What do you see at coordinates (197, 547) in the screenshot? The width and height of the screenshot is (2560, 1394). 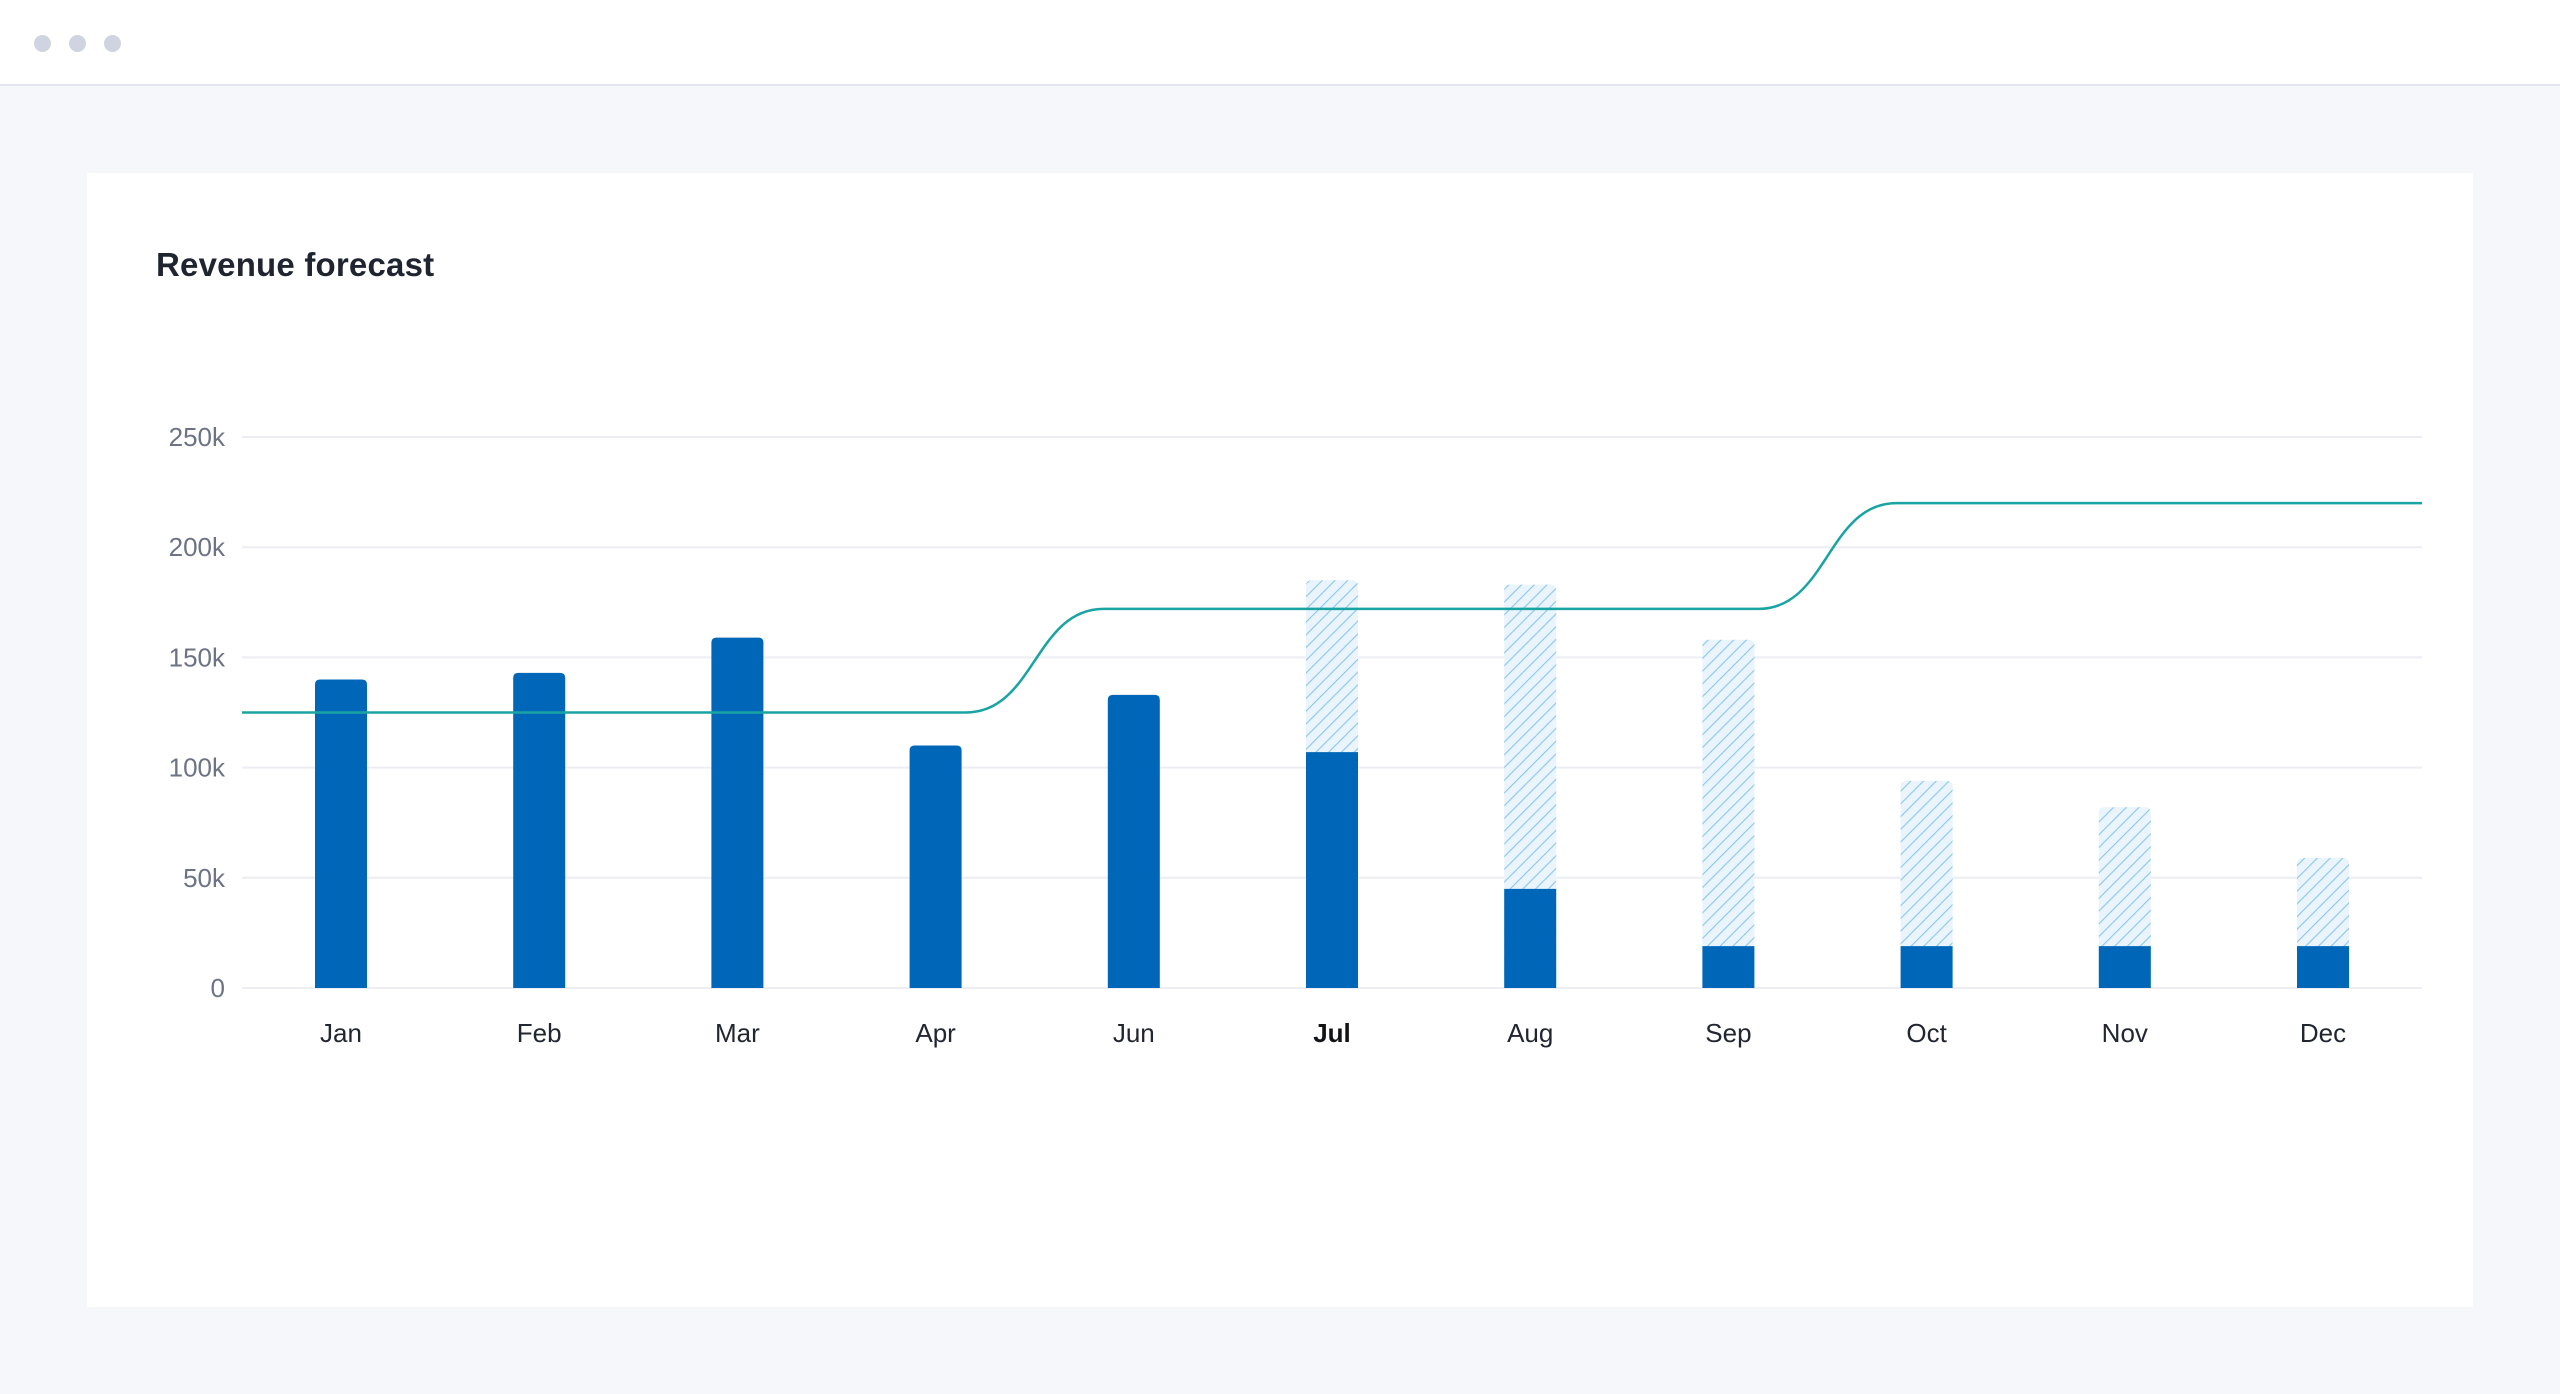 I see `y-tick-label: 200k` at bounding box center [197, 547].